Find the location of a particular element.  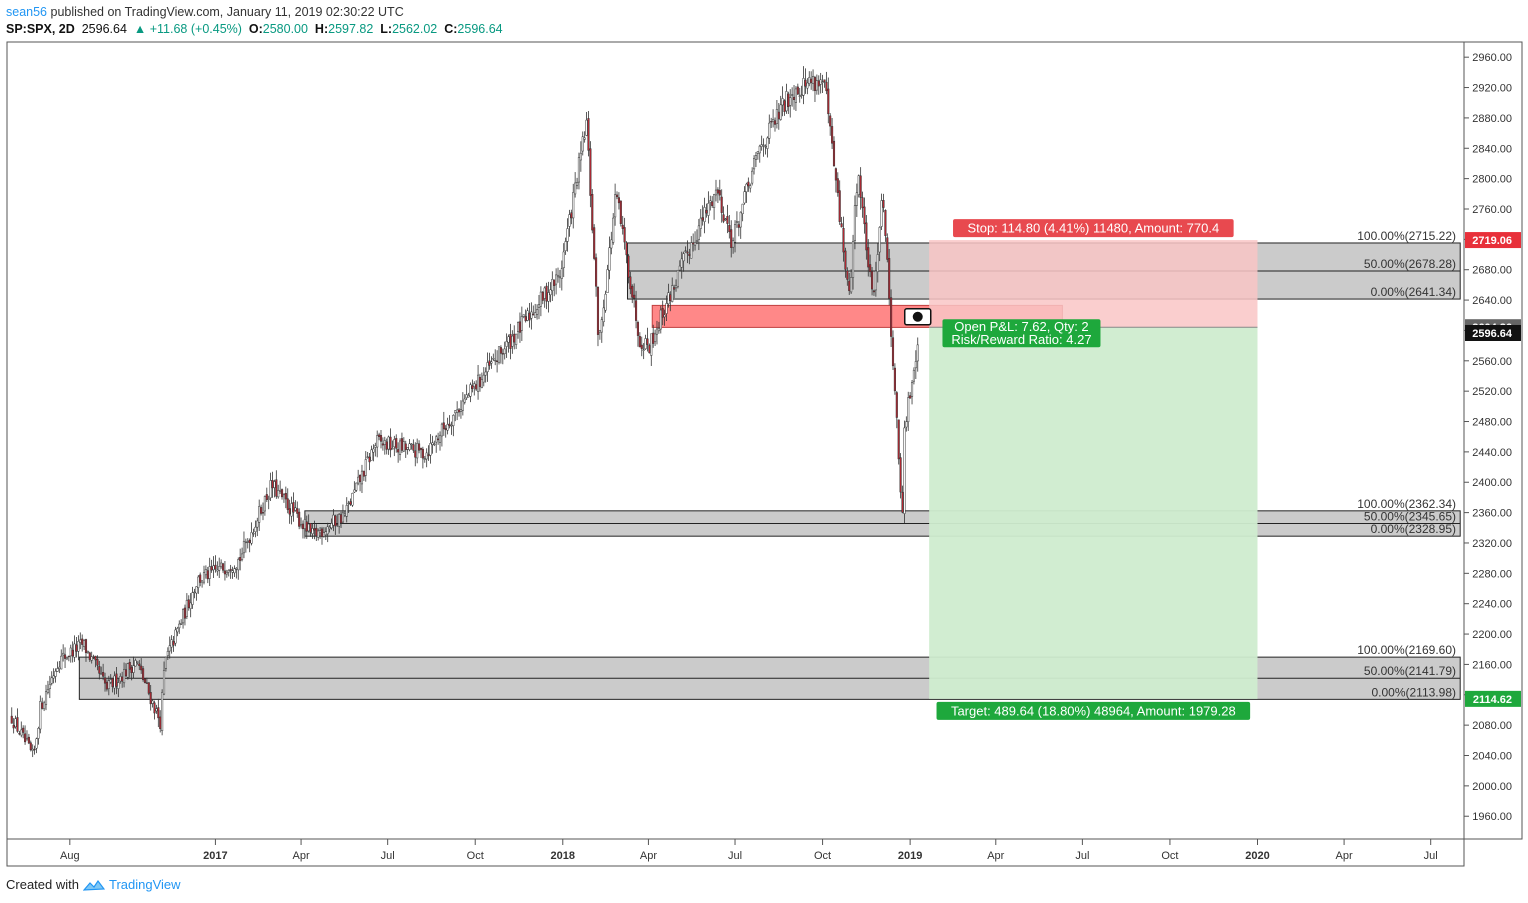

short-position-tool is located at coordinates (1093, 469).